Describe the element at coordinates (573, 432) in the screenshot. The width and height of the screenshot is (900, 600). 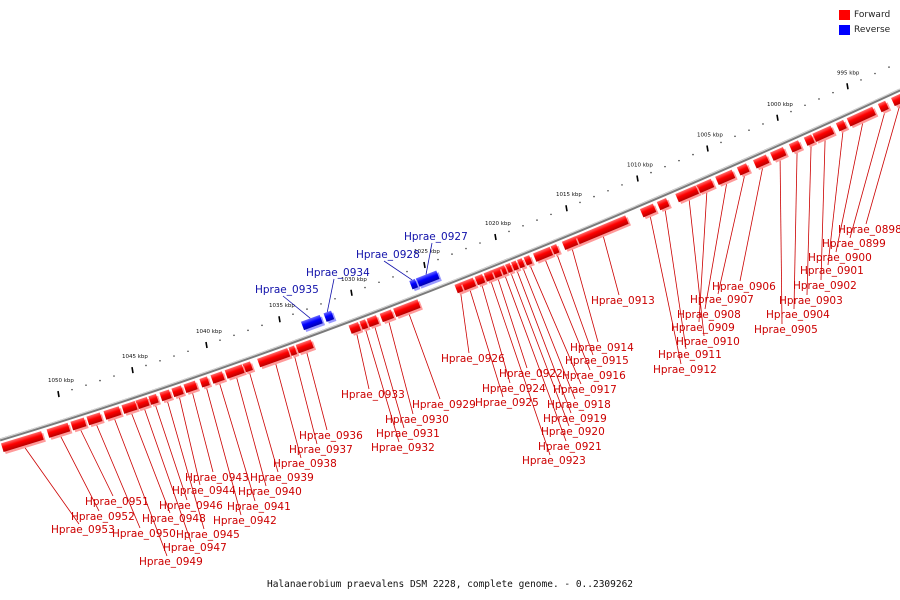
I see `gene-label: Hprae_0920` at that location.